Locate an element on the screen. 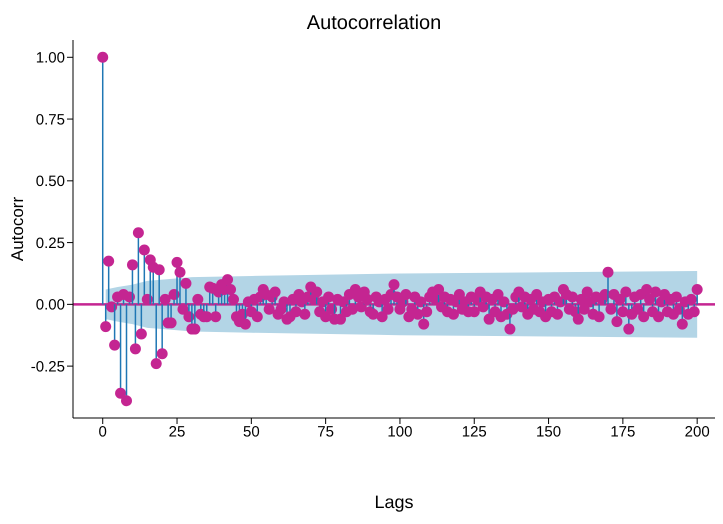 Image resolution: width=723 pixels, height=524 pixels. y-tick-label: 0.00 is located at coordinates (50, 305).